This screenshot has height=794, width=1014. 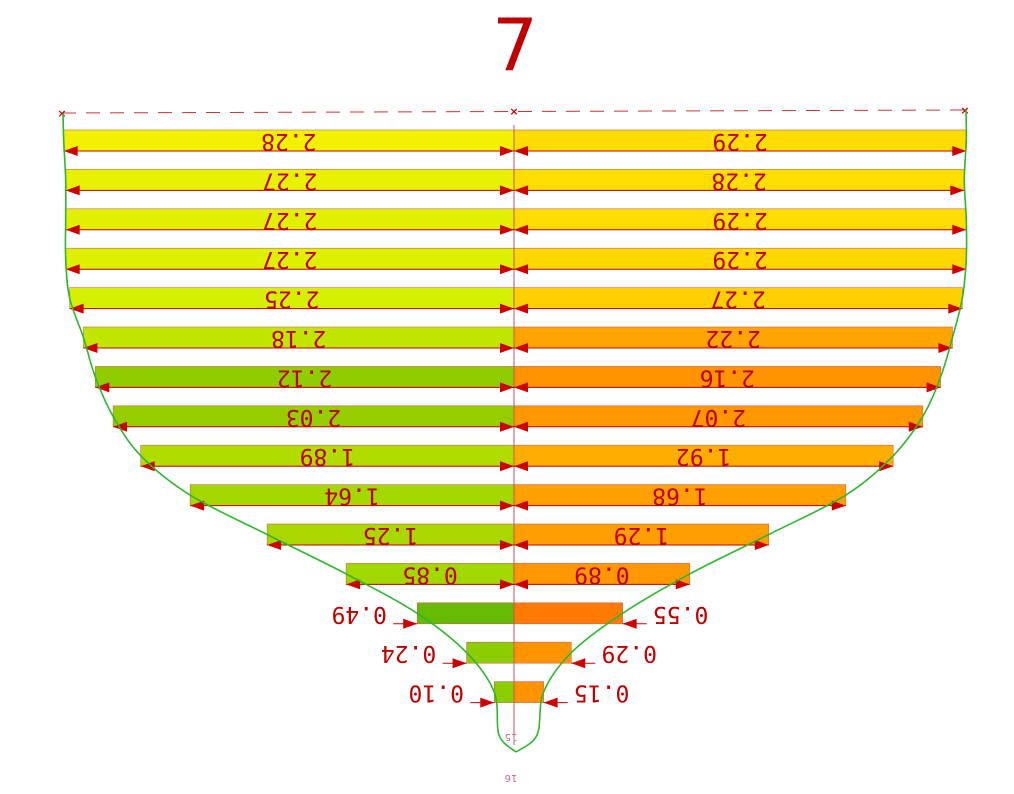 What do you see at coordinates (737, 299) in the screenshot?
I see `dimension-label-right: 2.27` at bounding box center [737, 299].